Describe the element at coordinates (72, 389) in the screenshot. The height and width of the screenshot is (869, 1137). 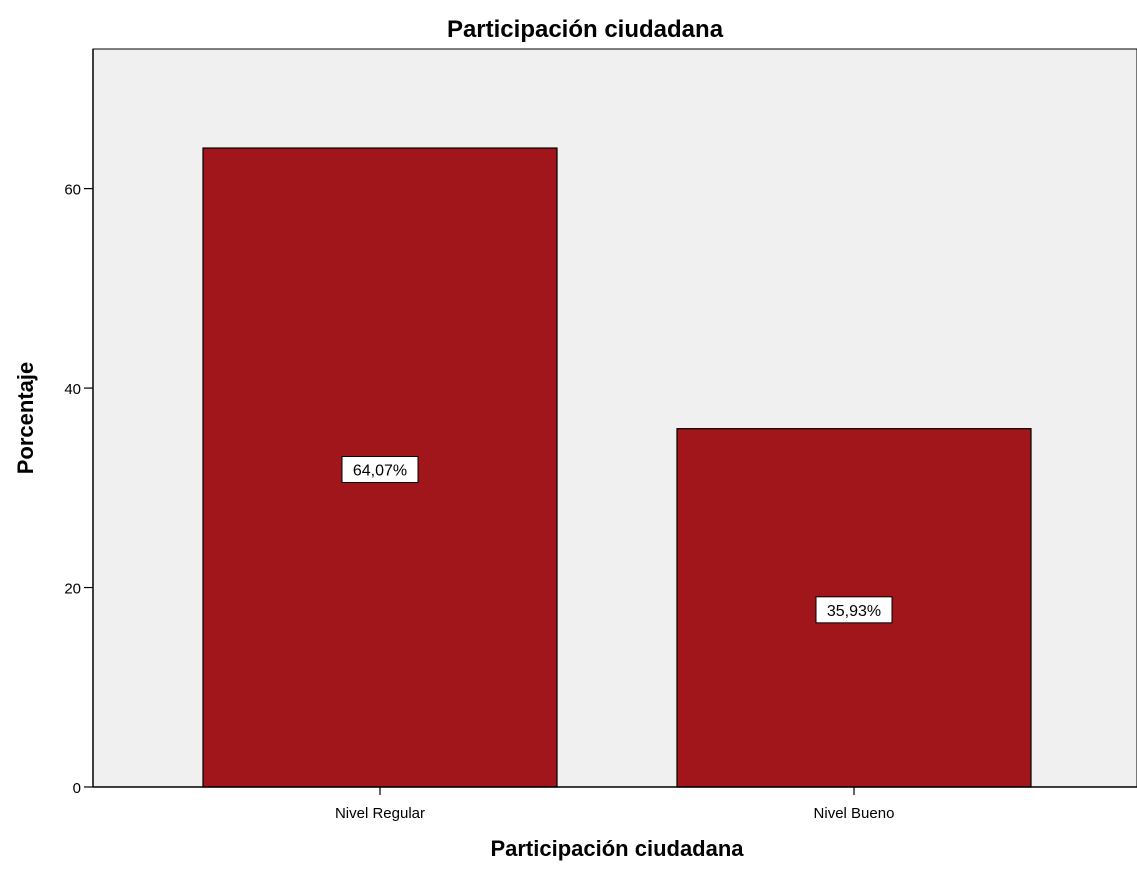
I see `y-tick-label-40: 40` at that location.